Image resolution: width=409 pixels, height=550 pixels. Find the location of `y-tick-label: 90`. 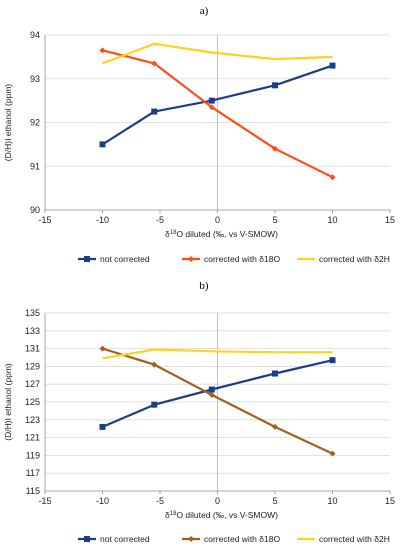

y-tick-label: 90 is located at coordinates (35, 210).